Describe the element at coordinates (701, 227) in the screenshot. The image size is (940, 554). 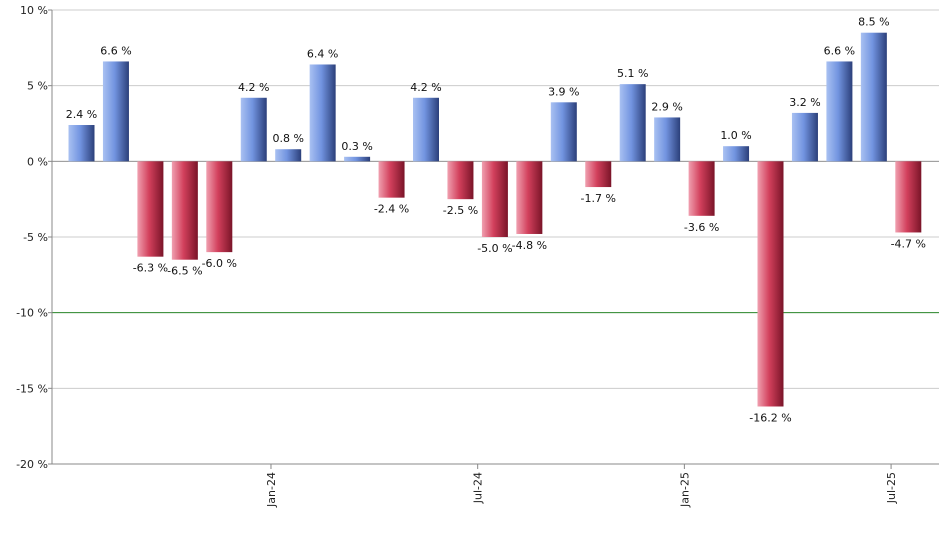
I see `data-label: -3.6 %` at that location.